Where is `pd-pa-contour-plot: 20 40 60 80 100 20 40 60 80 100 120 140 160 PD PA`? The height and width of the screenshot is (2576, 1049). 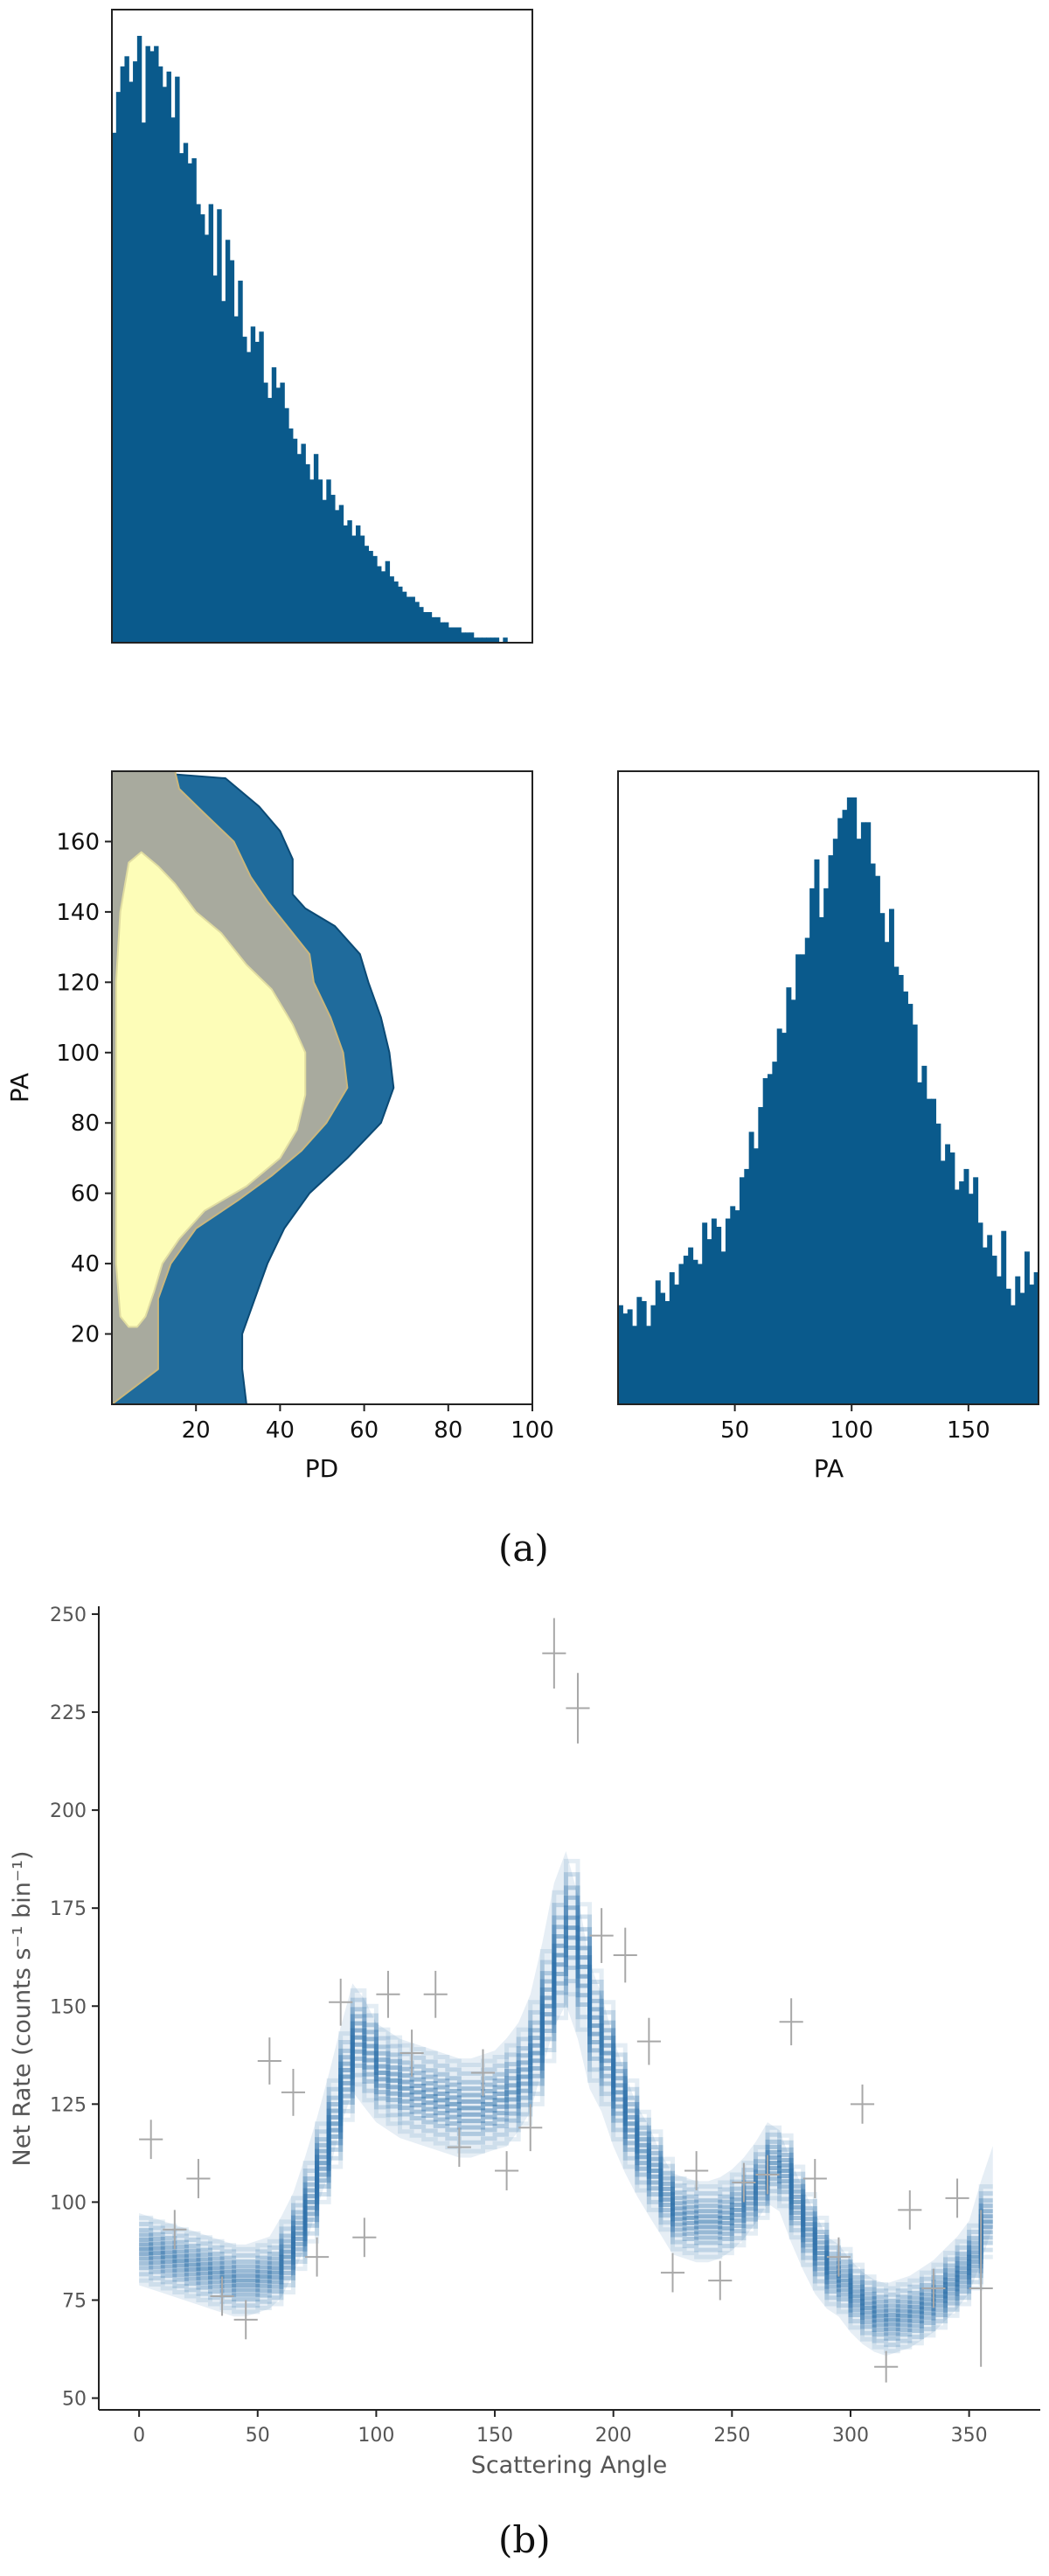 pd-pa-contour-plot: 20 40 60 80 100 20 40 60 80 100 120 140 160 PD PA is located at coordinates (279, 1126).